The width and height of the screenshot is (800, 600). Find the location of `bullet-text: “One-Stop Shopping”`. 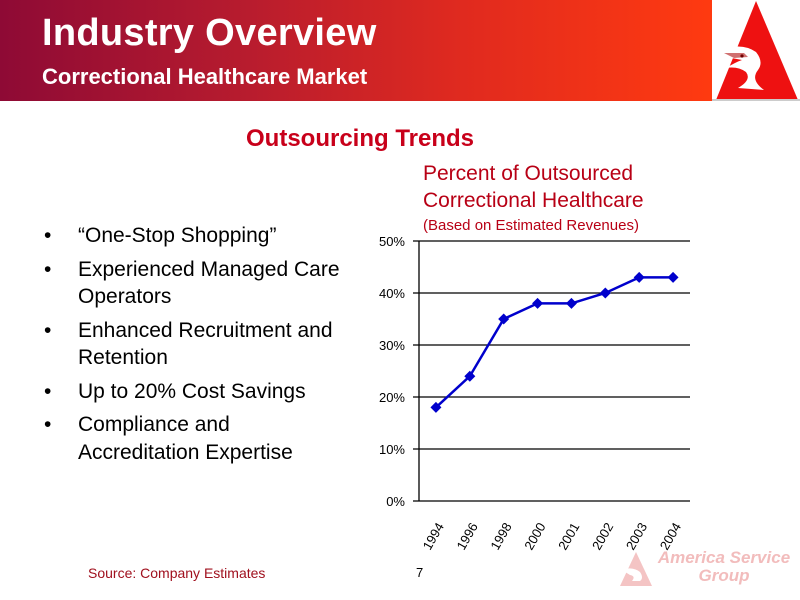

bullet-text: “One-Stop Shopping” is located at coordinates (177, 235).